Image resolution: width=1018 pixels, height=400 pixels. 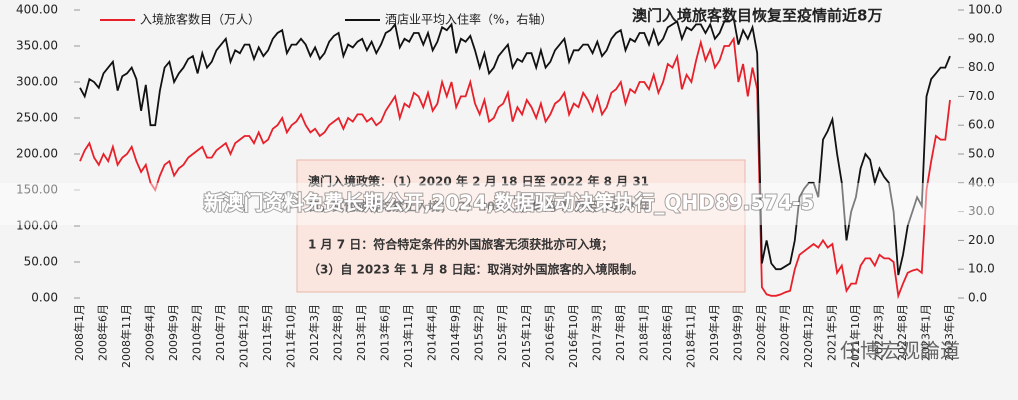 What do you see at coordinates (197, 332) in the screenshot?
I see `x-tick-label: 2010年2月` at bounding box center [197, 332].